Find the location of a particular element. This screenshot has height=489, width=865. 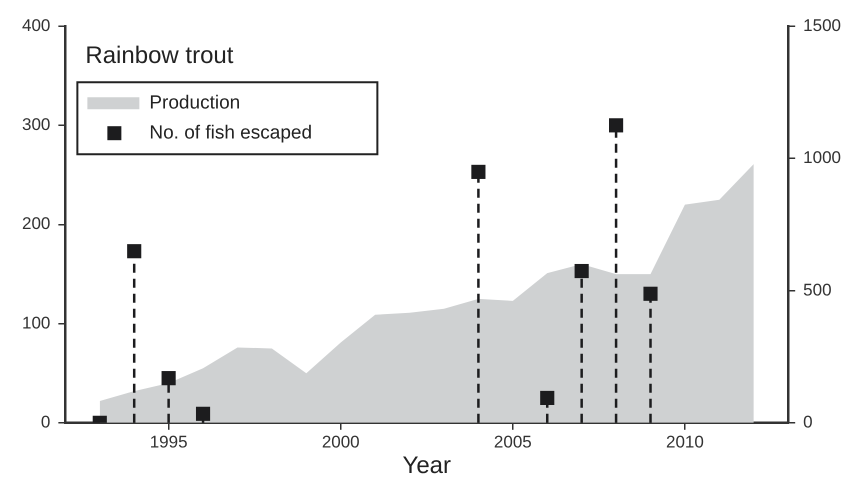

y2-tick-label: 500 is located at coordinates (817, 290).